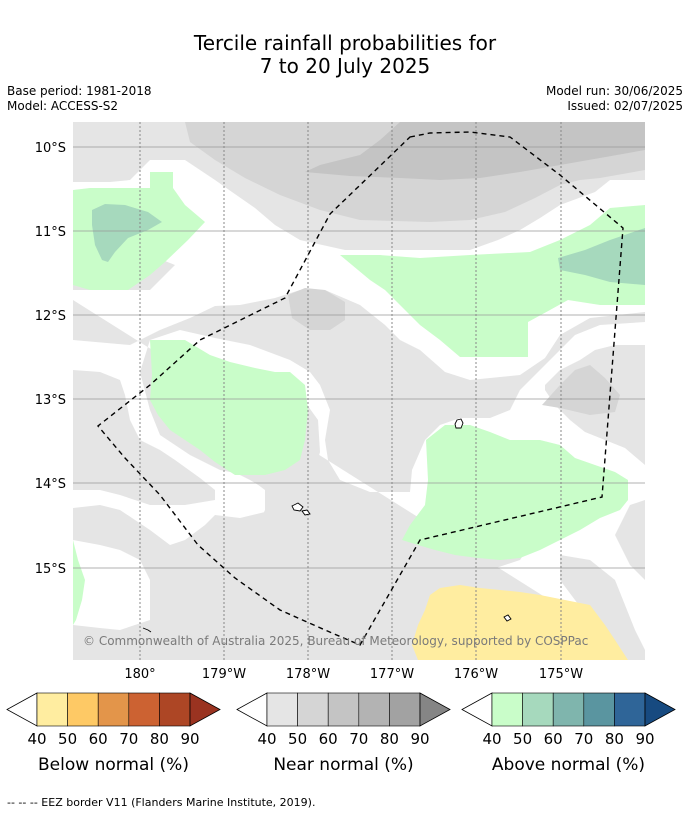 This screenshot has width=690, height=816. I want to click on above-normal-colorbar: 40 50 60 70 80 90 Above normal (%), so click(568, 733).